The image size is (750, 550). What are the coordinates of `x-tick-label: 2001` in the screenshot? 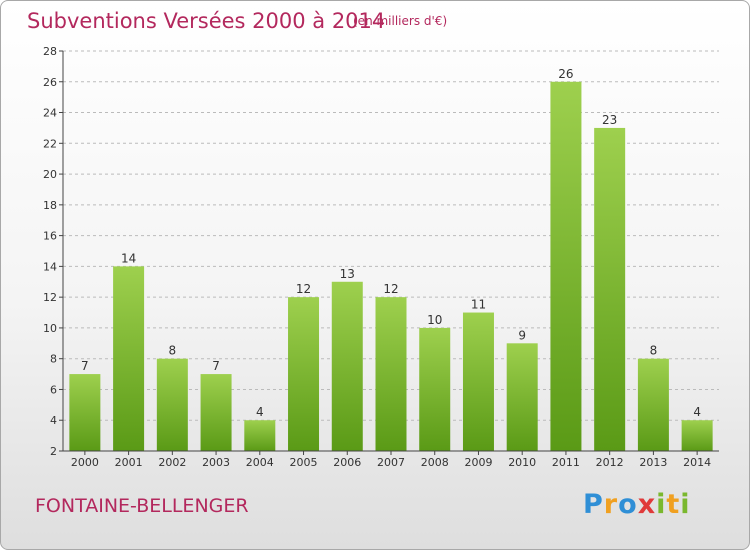 It's located at (129, 462).